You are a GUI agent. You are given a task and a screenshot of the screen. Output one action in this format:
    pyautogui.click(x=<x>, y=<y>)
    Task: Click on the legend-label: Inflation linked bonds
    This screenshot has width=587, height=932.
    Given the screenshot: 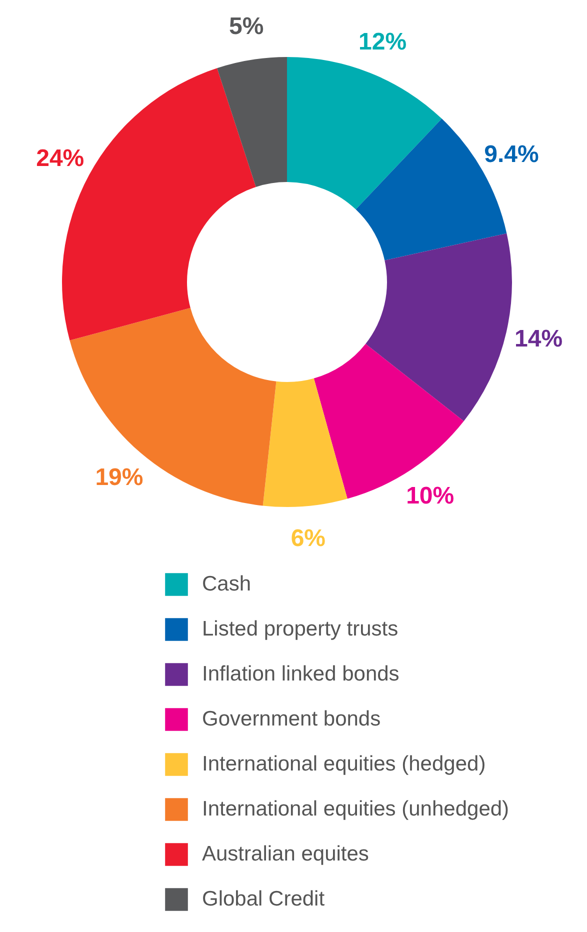 What is the action you would take?
    pyautogui.click(x=301, y=674)
    